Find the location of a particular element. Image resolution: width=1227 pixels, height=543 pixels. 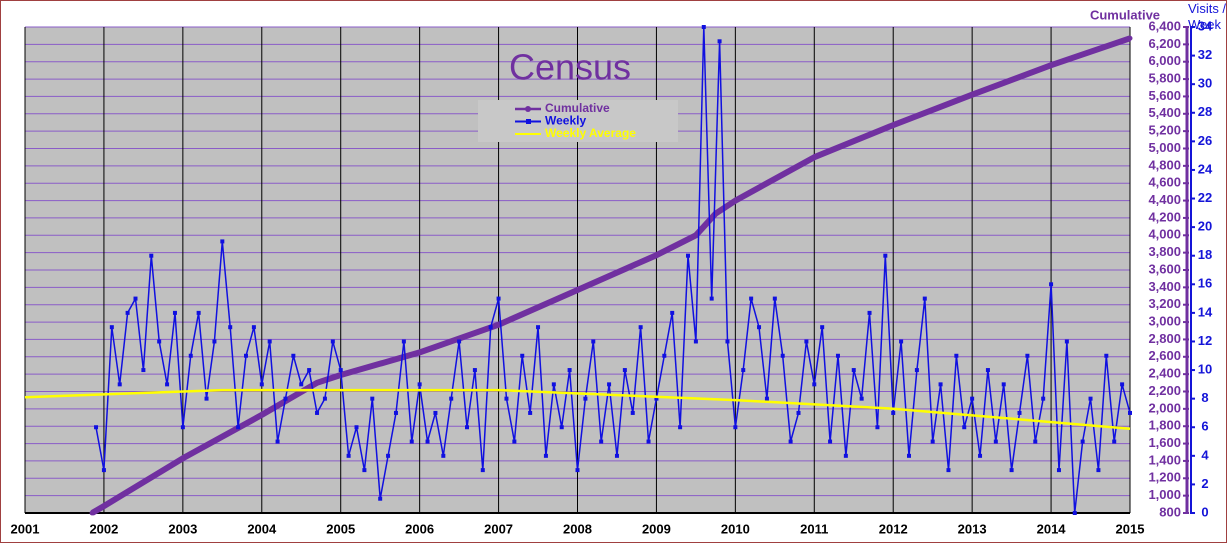

x-tick-label: 2010 is located at coordinates (735, 528).